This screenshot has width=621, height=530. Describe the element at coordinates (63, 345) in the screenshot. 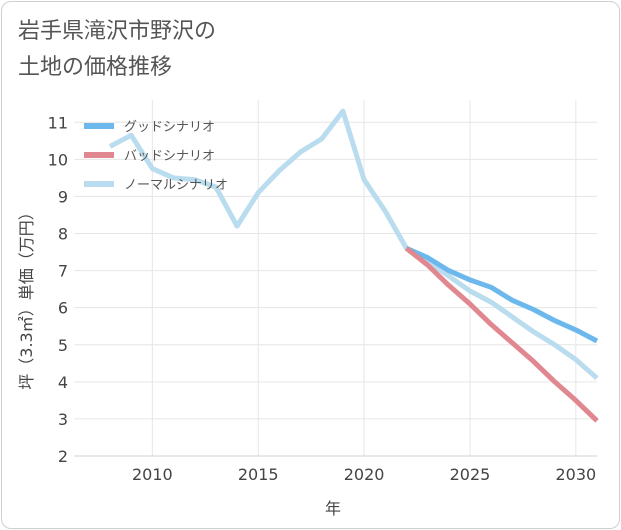

I see `y-tick-label: 5` at that location.